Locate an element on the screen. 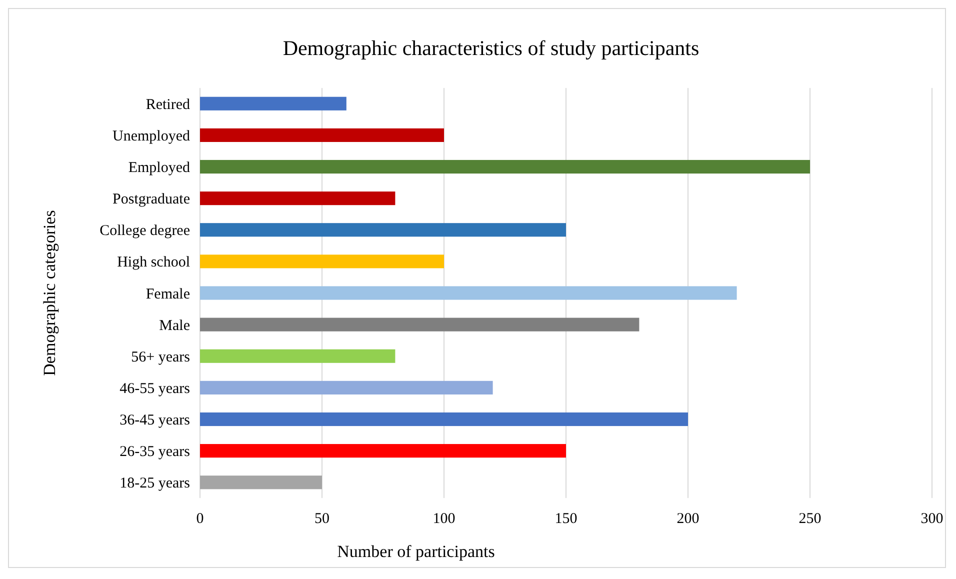 The image size is (956, 579). x-tick-label: 200 is located at coordinates (688, 519).